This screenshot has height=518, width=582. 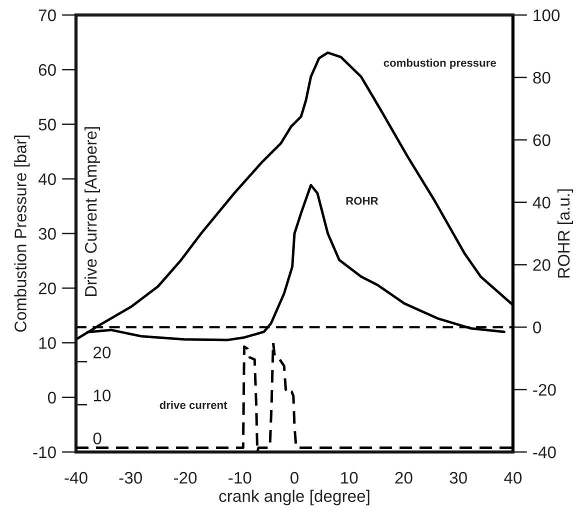 I want to click on x-tick-label: 0, so click(x=294, y=478).